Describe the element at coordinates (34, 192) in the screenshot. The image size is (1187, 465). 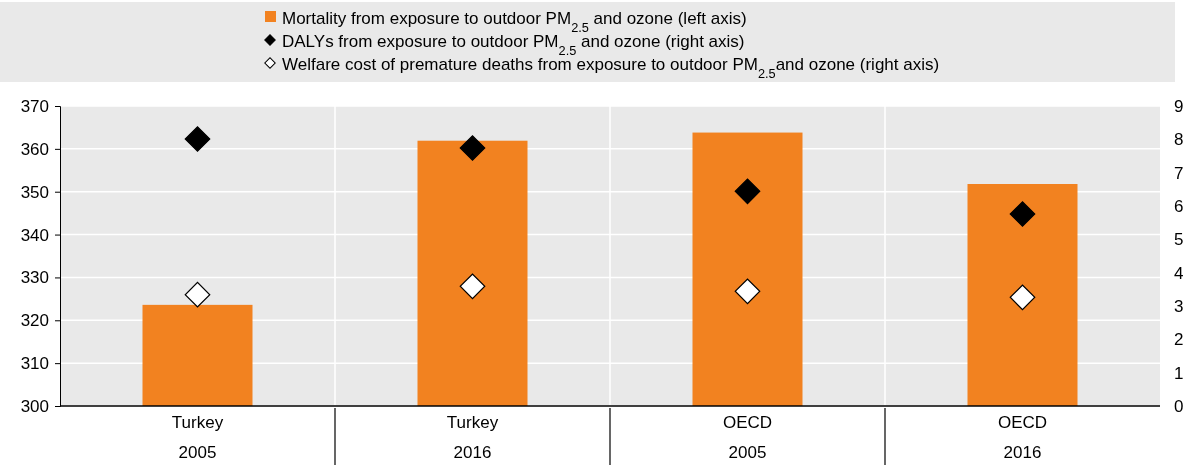
I see `y-tick-label: 350` at that location.